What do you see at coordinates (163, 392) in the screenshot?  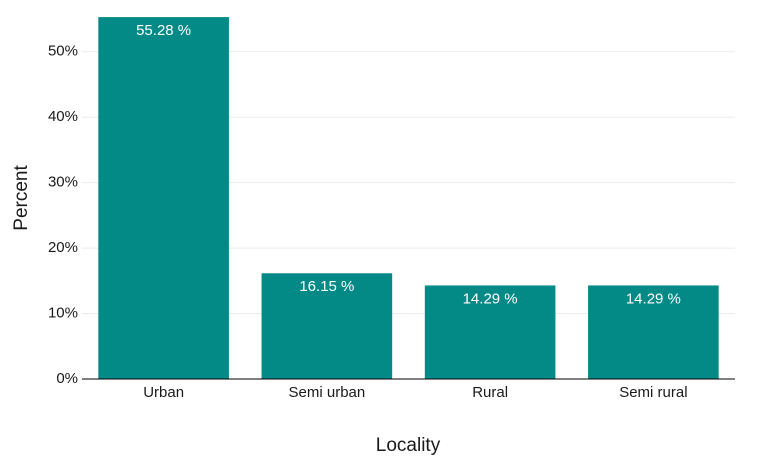 I see `x-tick-label: Urban` at bounding box center [163, 392].